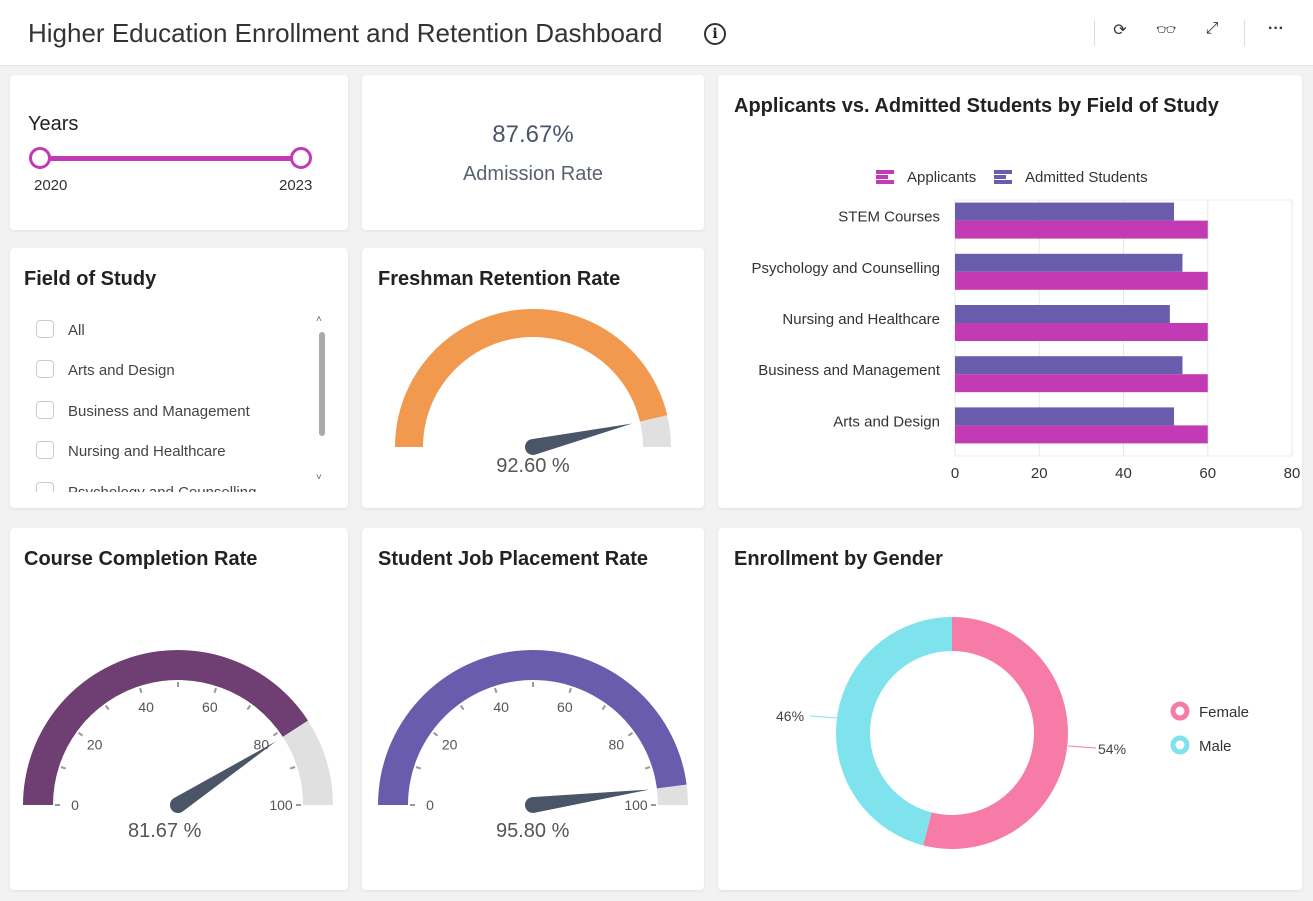  I want to click on donut-slice-male, so click(893, 731).